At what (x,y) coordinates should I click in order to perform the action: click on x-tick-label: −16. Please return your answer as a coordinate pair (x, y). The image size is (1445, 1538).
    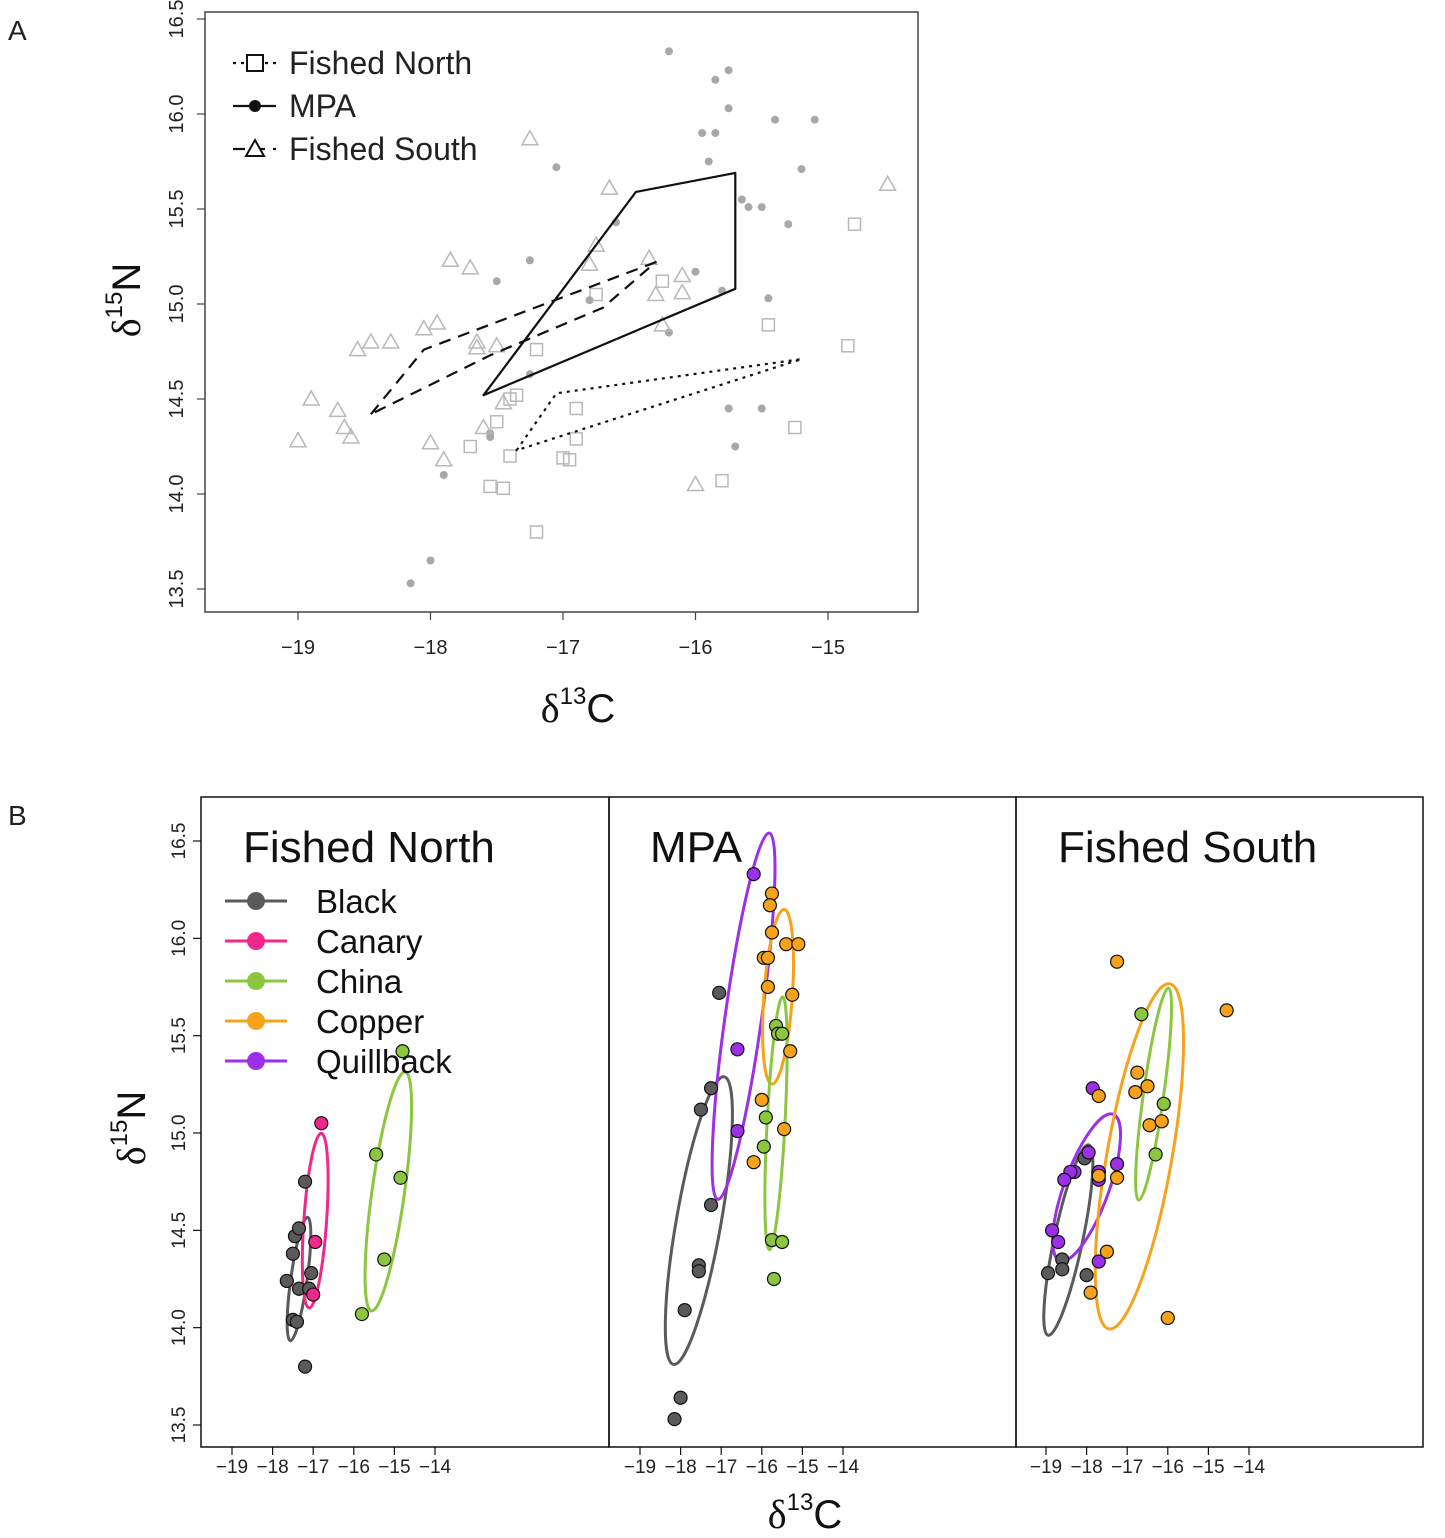
    Looking at the image, I should click on (354, 1467).